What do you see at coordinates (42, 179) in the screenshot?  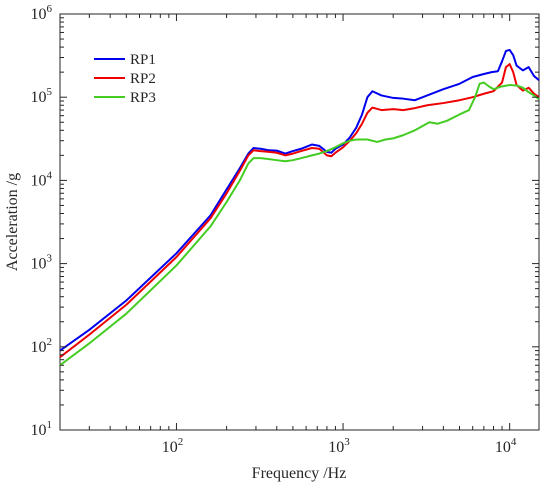 I see `y-tick-label: 10⁴` at bounding box center [42, 179].